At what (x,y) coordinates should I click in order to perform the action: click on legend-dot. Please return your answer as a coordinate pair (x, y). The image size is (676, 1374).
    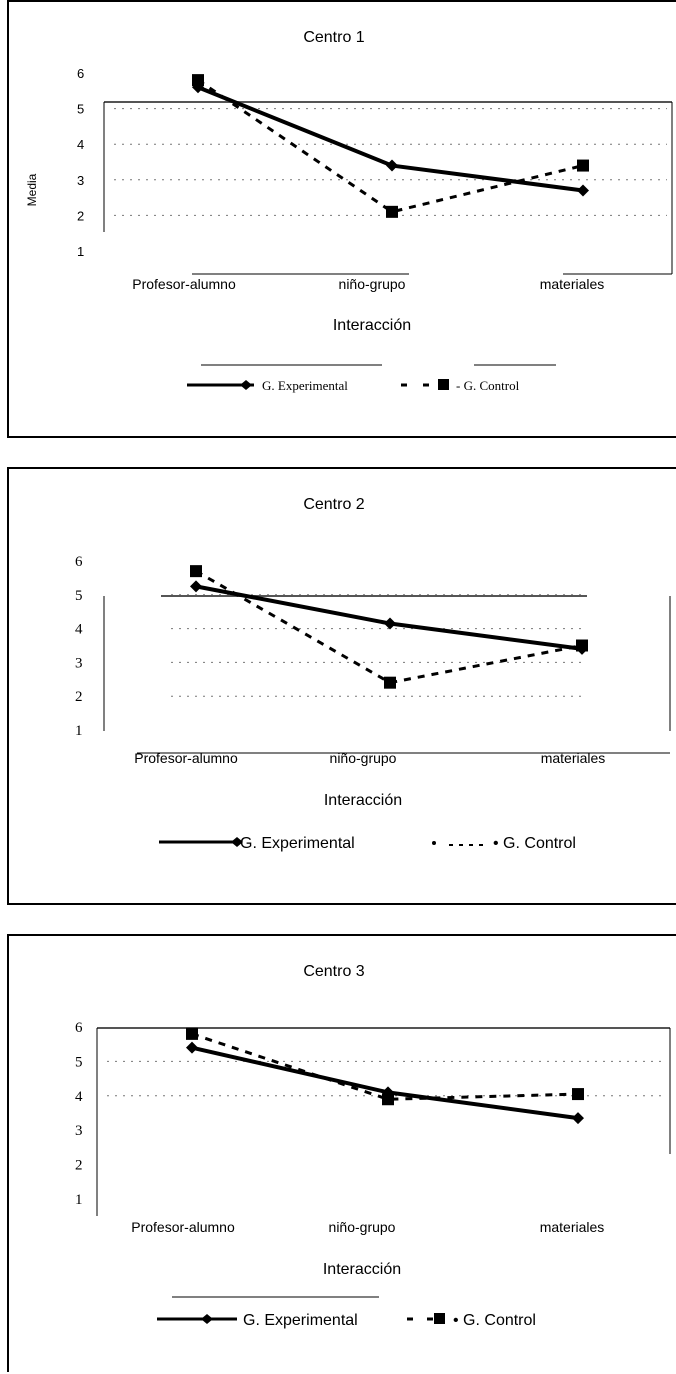
    Looking at the image, I should click on (434, 843).